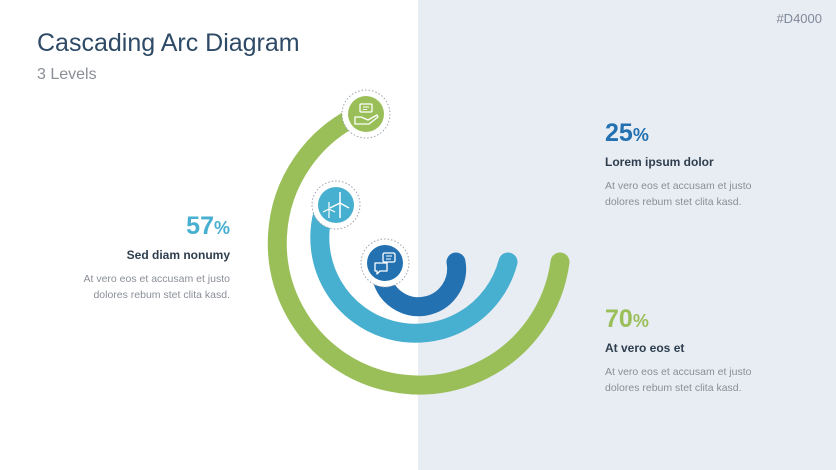  I want to click on slide-code: #D4000, so click(799, 18).